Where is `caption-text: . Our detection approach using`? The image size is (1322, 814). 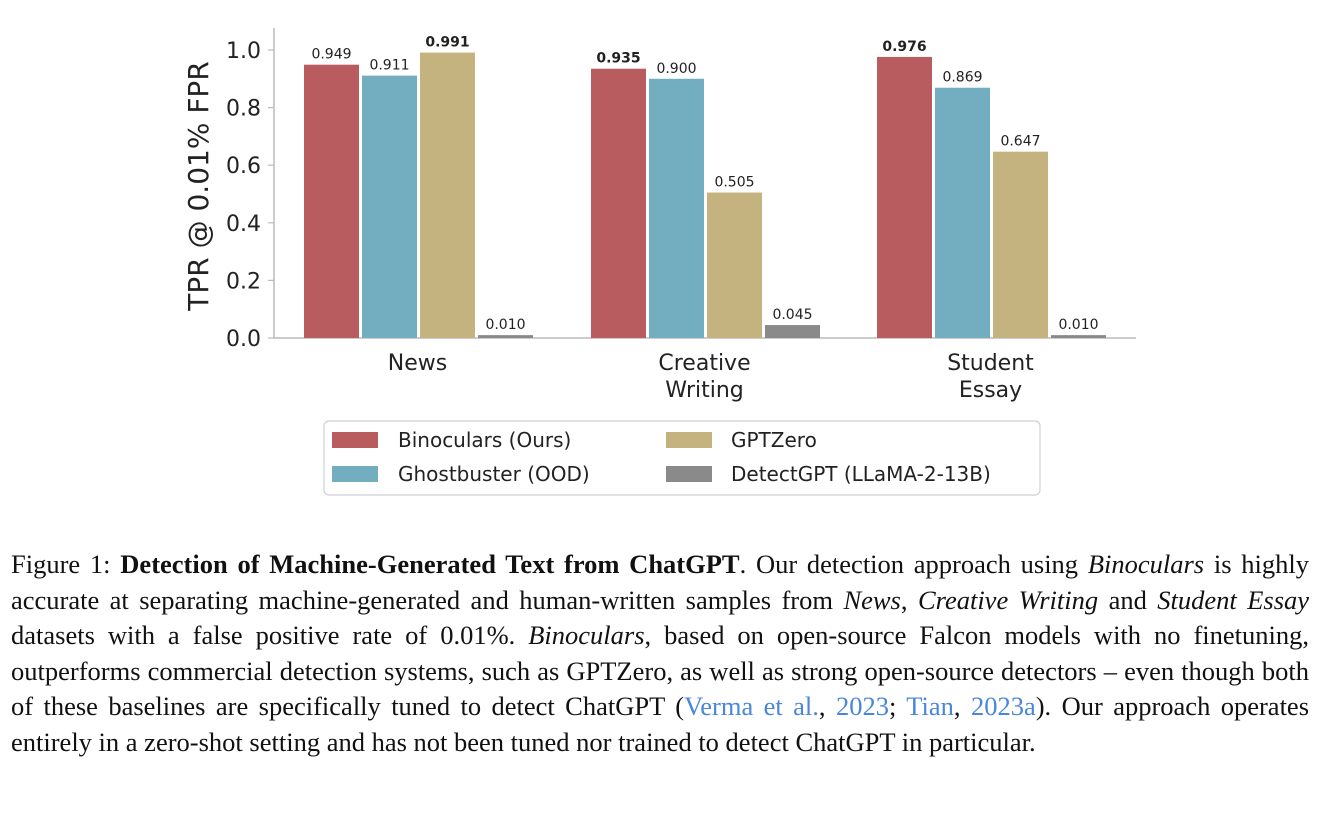
caption-text: . Our detection approach using is located at coordinates (909, 564).